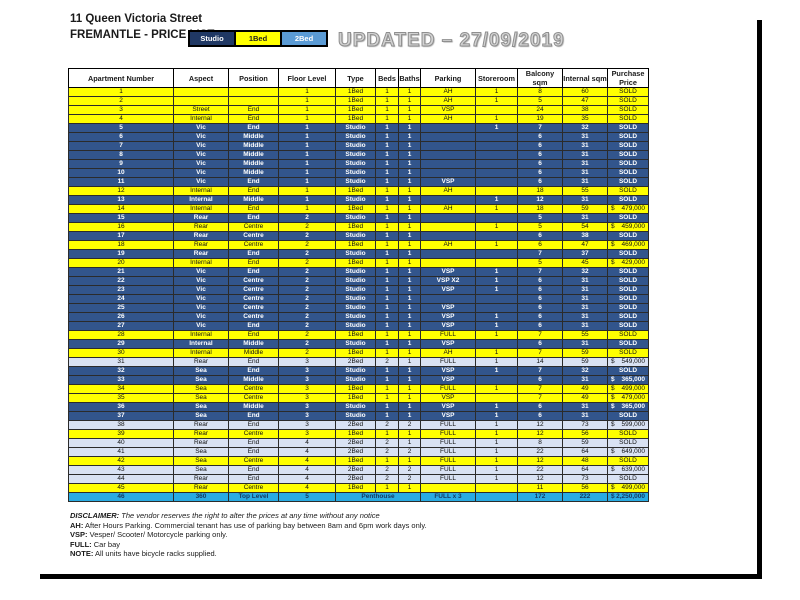  I want to click on table-row: 14 Internal End 1 1Bed 1 1 AH 1 18 59 $479,000, so click(358, 209).